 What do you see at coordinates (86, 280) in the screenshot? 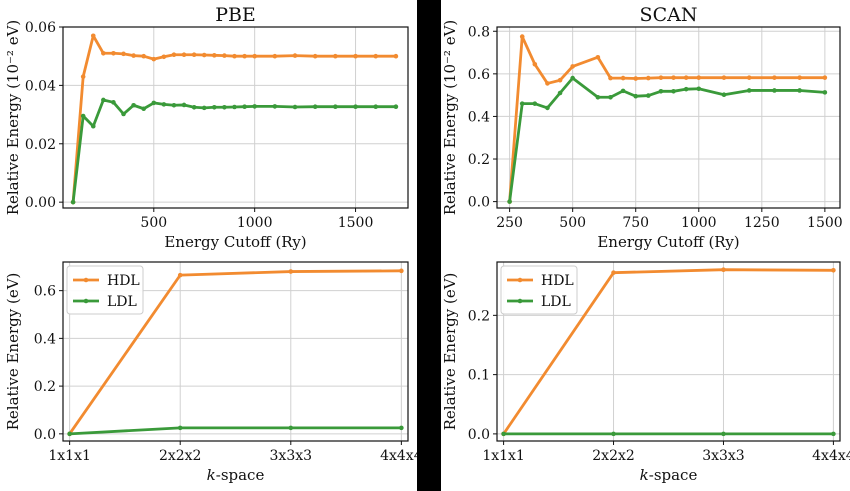
I see `pbe_kspace-legend-marker-hdl` at bounding box center [86, 280].